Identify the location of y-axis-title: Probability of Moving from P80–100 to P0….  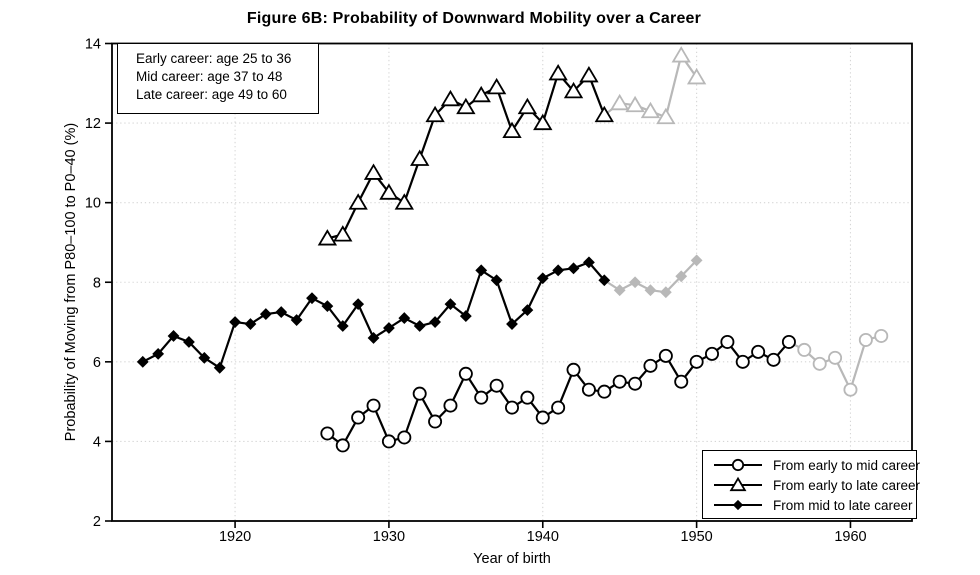
(71, 282).